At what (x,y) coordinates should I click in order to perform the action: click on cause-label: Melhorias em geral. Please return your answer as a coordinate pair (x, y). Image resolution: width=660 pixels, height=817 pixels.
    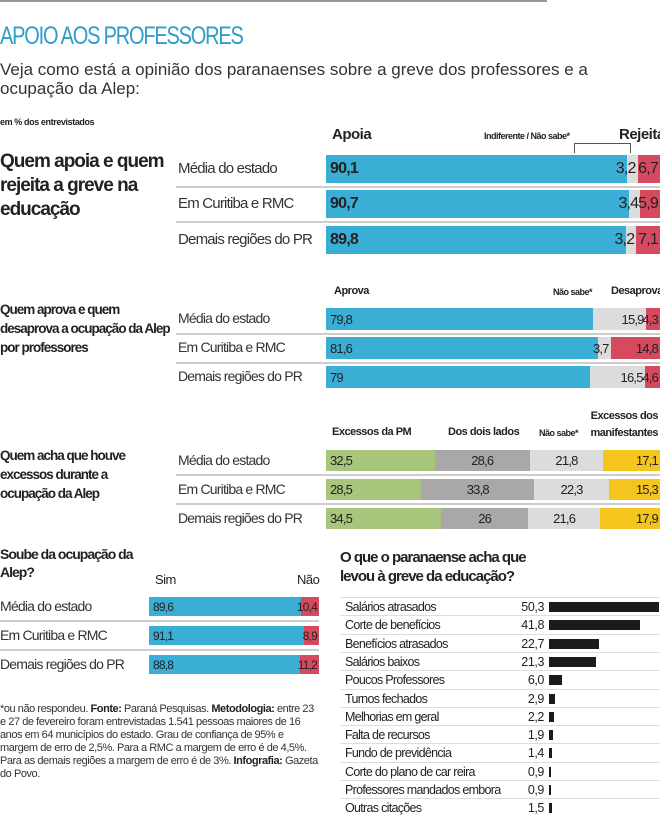
    Looking at the image, I should click on (392, 716).